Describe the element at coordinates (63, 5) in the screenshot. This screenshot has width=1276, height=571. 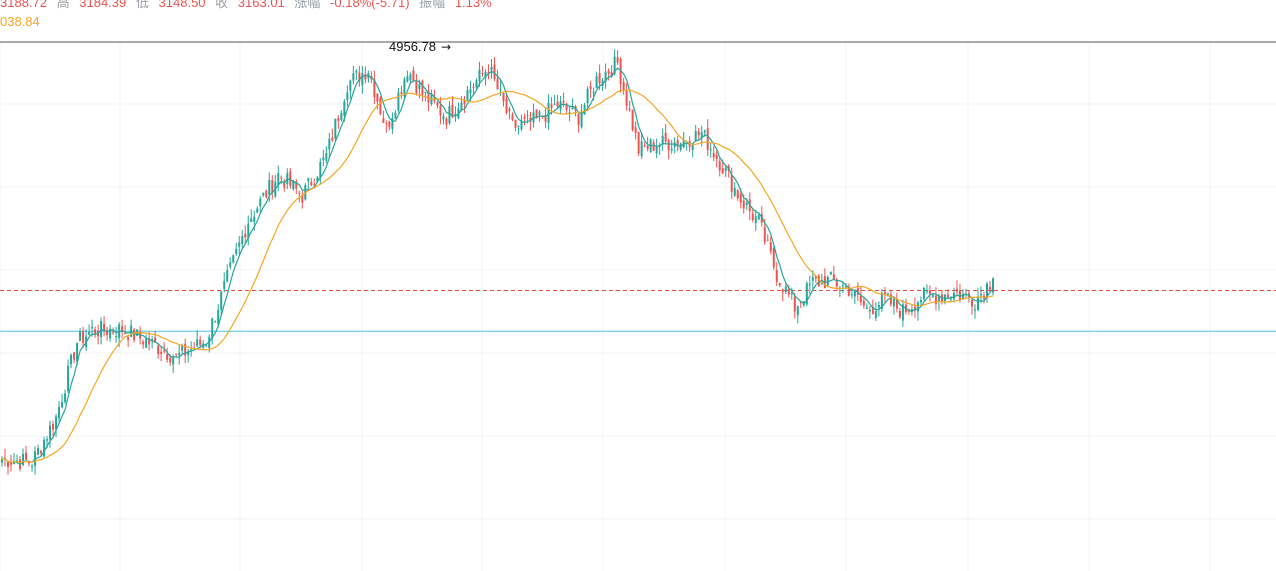
I see `high-label: 高` at that location.